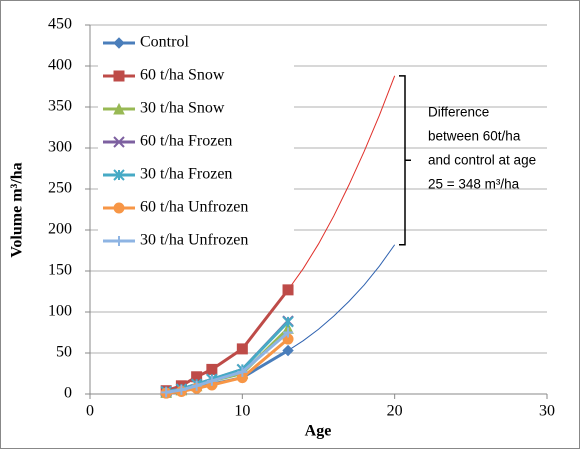  Describe the element at coordinates (194, 207) in the screenshot. I see `legend-label: 60 t/ha Unfrozen` at that location.